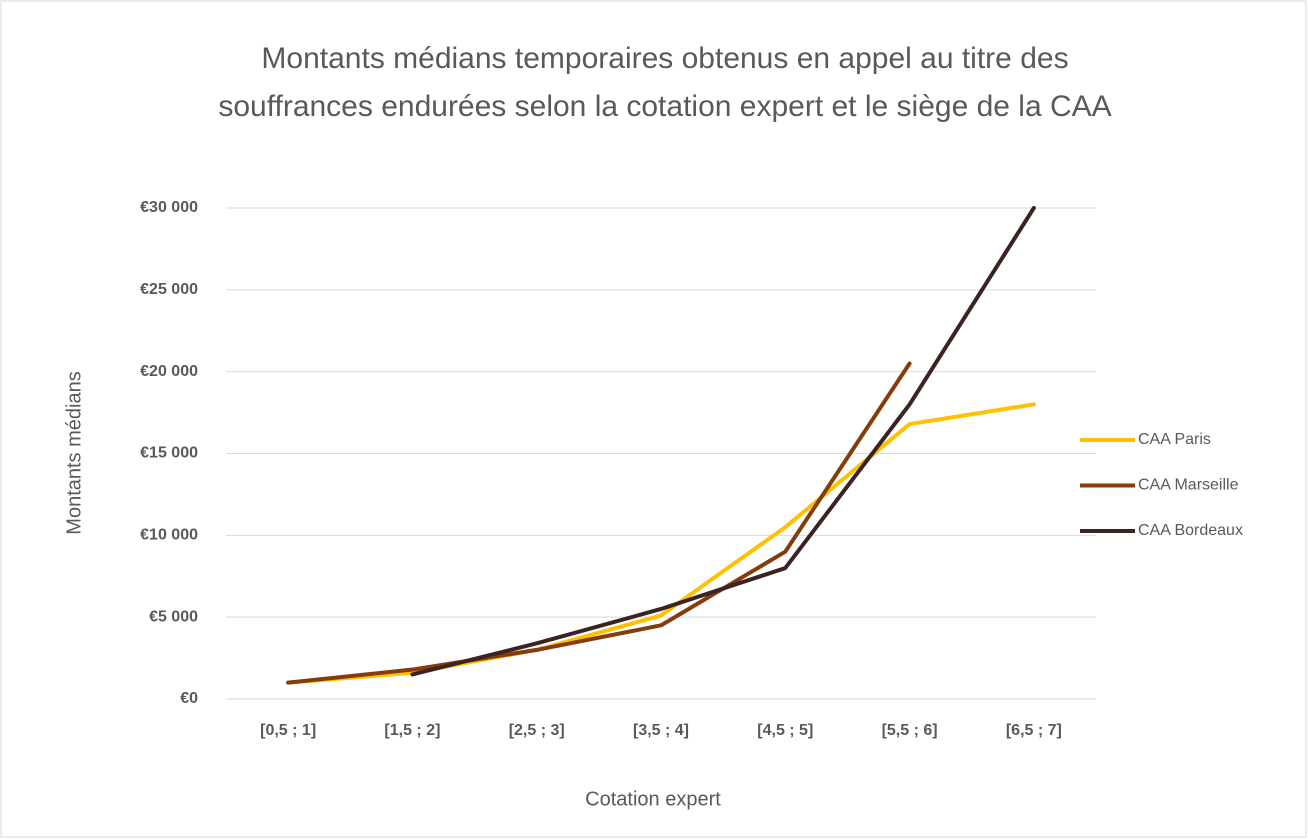  Describe the element at coordinates (785, 730) in the screenshot. I see `x-tick-label: [4,5 ; 5]` at that location.